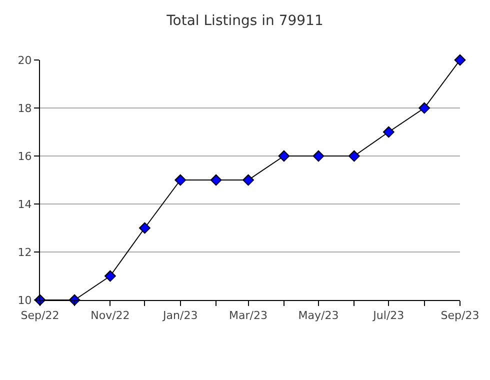 The height and width of the screenshot is (380, 490). What do you see at coordinates (460, 315) in the screenshot?
I see `x-tick-label: Sep/23` at bounding box center [460, 315].